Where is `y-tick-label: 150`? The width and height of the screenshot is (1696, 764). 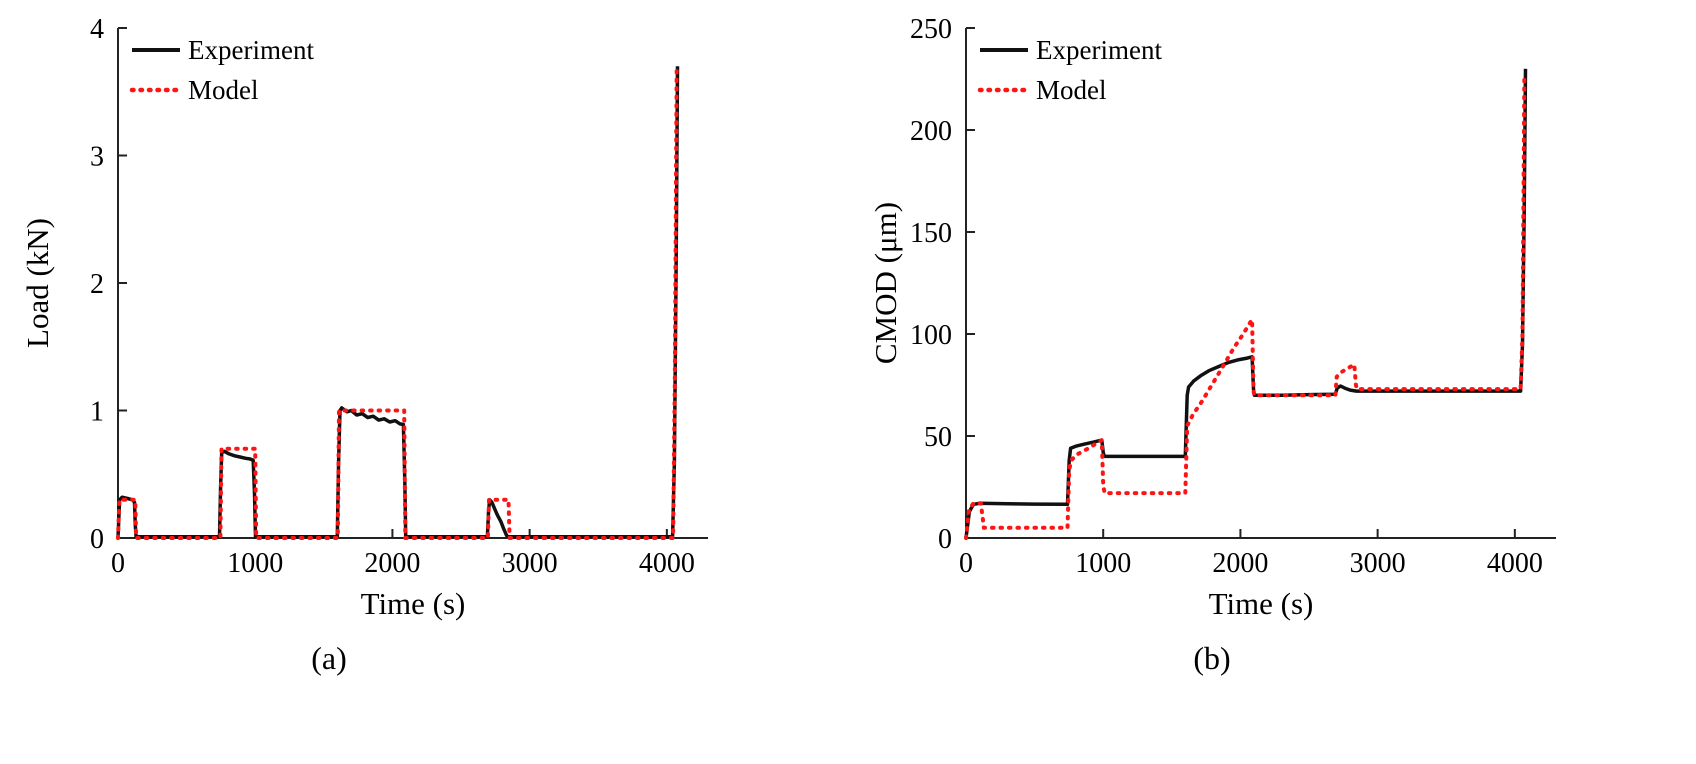 y-tick-label: 150 is located at coordinates (931, 233).